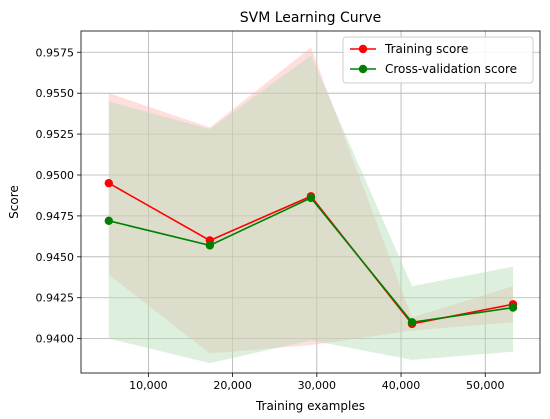 The width and height of the screenshot is (550, 419). I want to click on x-tick-label: 30,000, so click(317, 385).